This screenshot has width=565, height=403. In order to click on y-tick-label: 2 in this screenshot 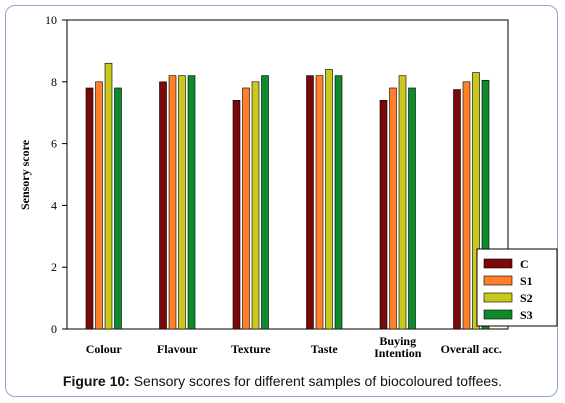, I will do `click(54, 267)`.